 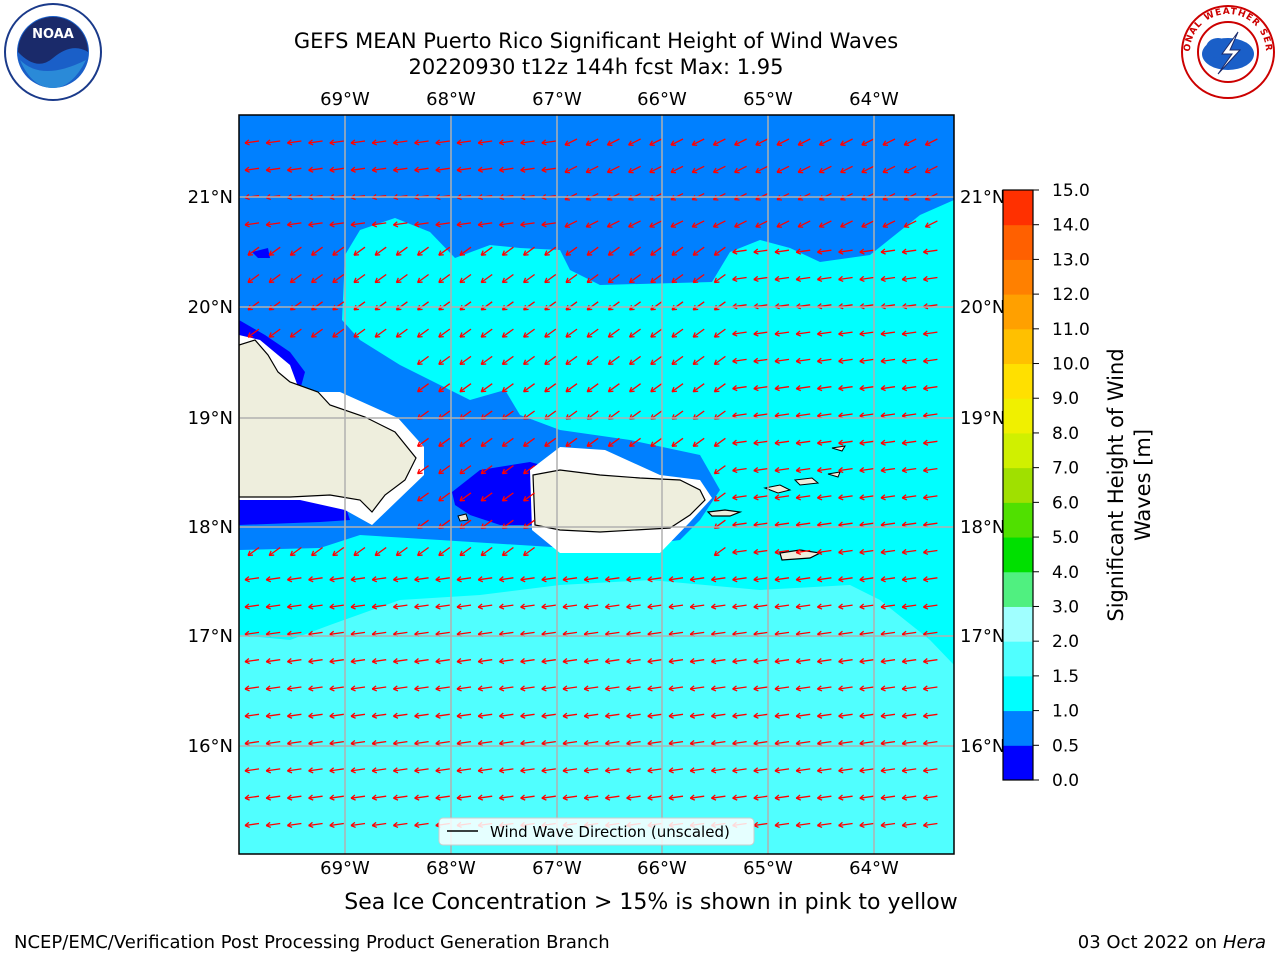 I want to click on colorbar-tick-label: 5.0, so click(x=1065, y=538).